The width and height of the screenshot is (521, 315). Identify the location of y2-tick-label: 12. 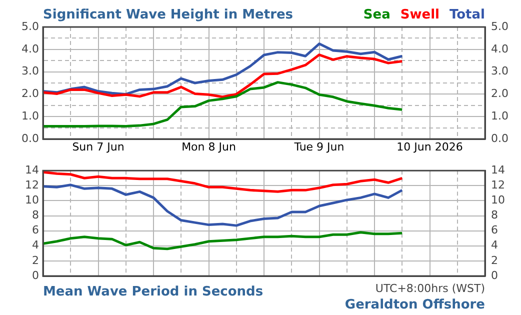
(498, 185).